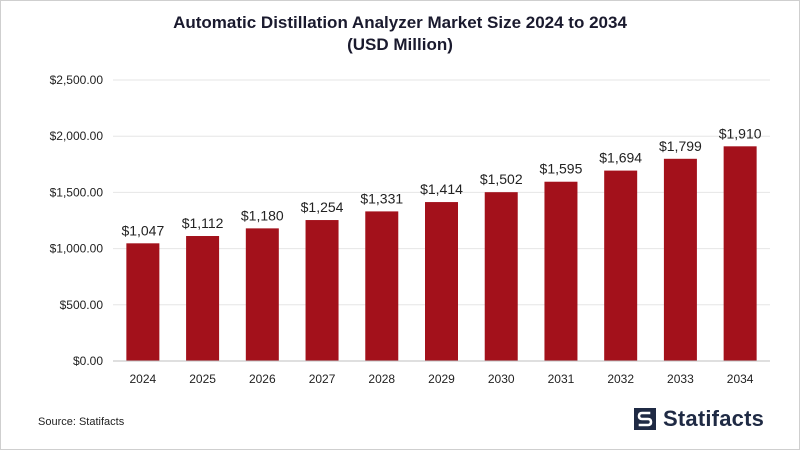  I want to click on bar-value-label: $1,595, so click(561, 169).